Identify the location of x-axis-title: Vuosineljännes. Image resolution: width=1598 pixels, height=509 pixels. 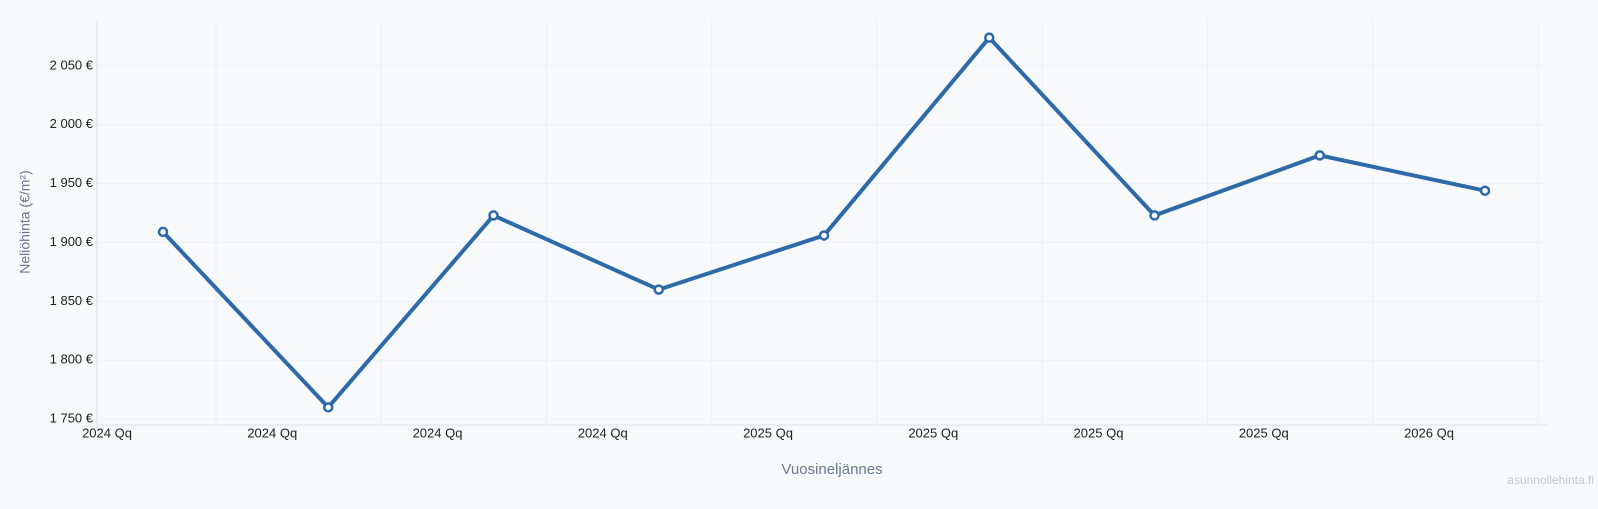
(831, 469).